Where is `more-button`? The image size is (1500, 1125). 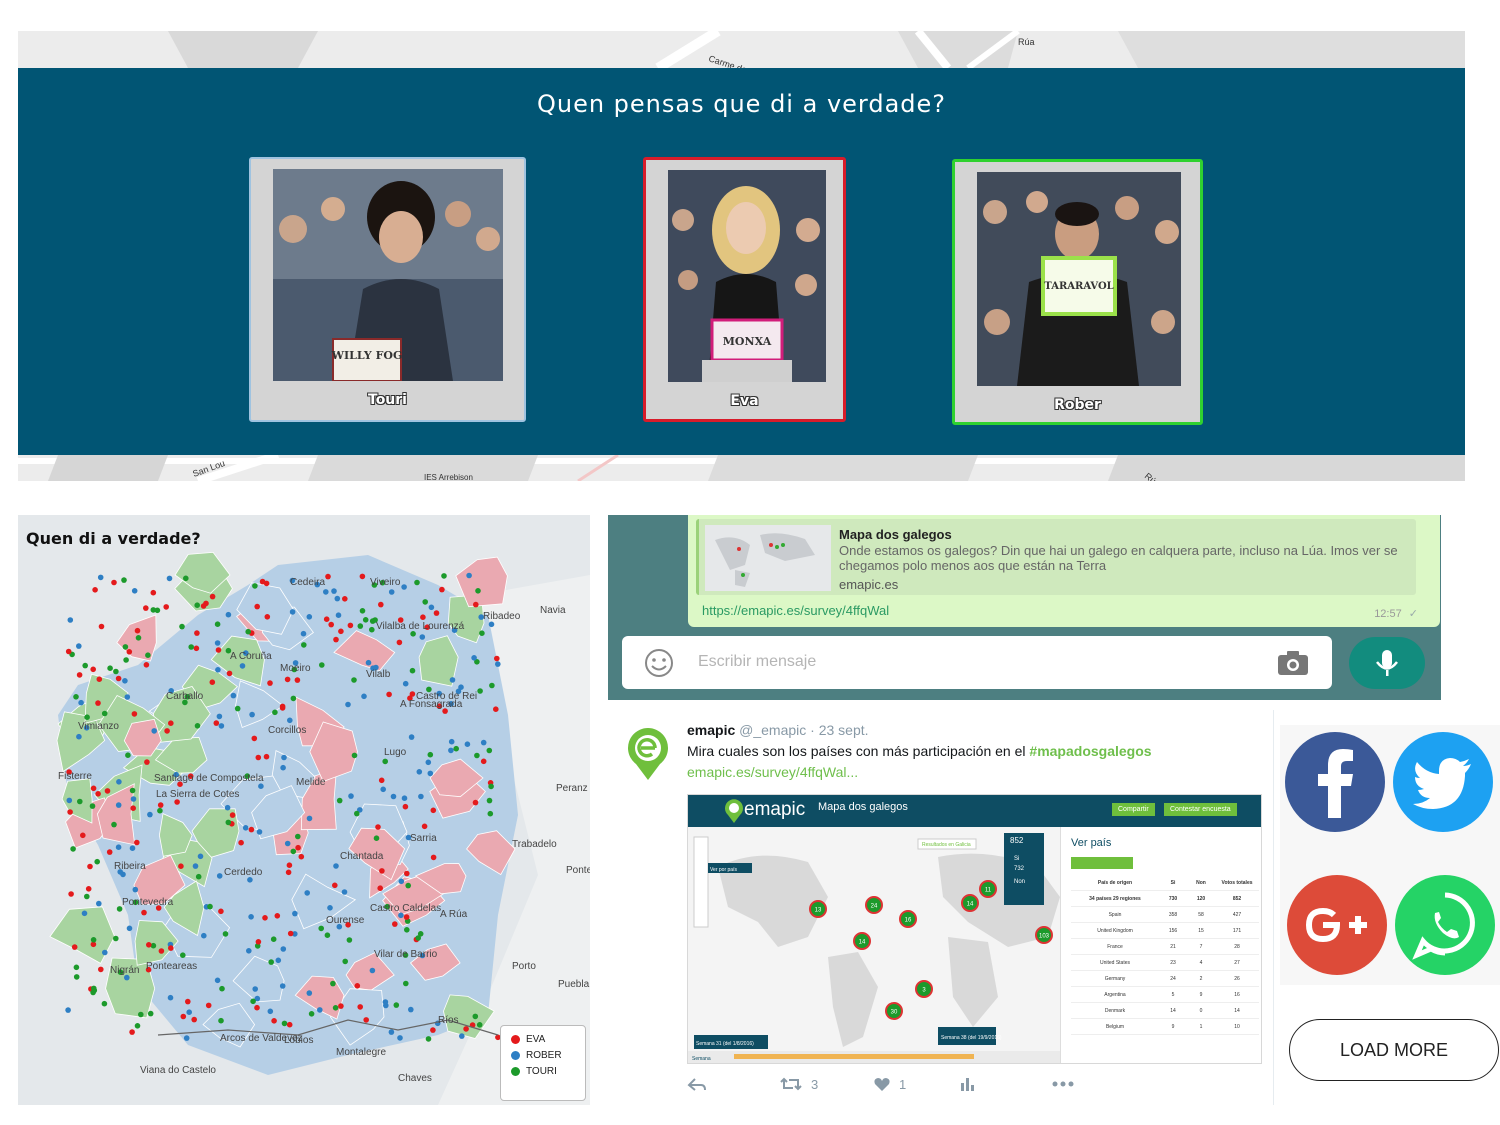 more-button is located at coordinates (1063, 1084).